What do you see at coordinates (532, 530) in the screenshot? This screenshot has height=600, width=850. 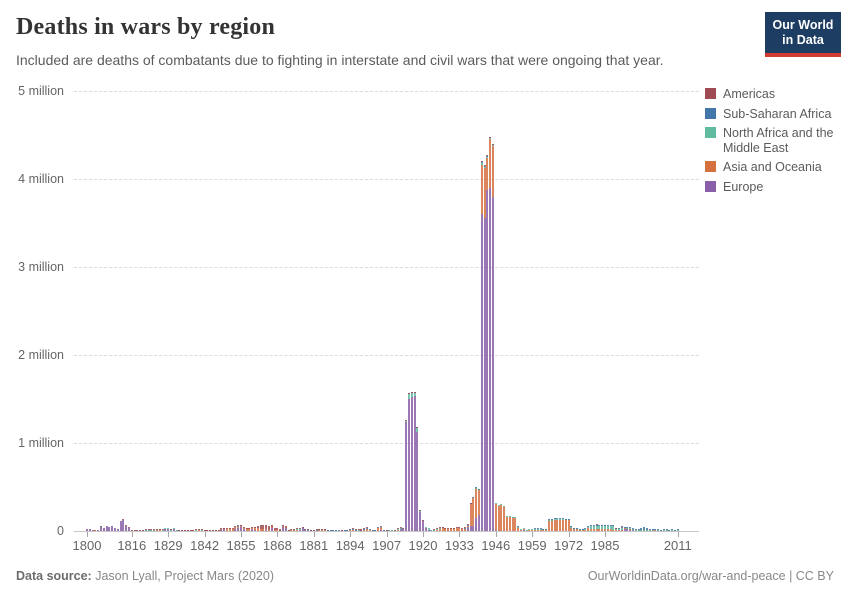 I see `bar-segment-AO-1959` at bounding box center [532, 530].